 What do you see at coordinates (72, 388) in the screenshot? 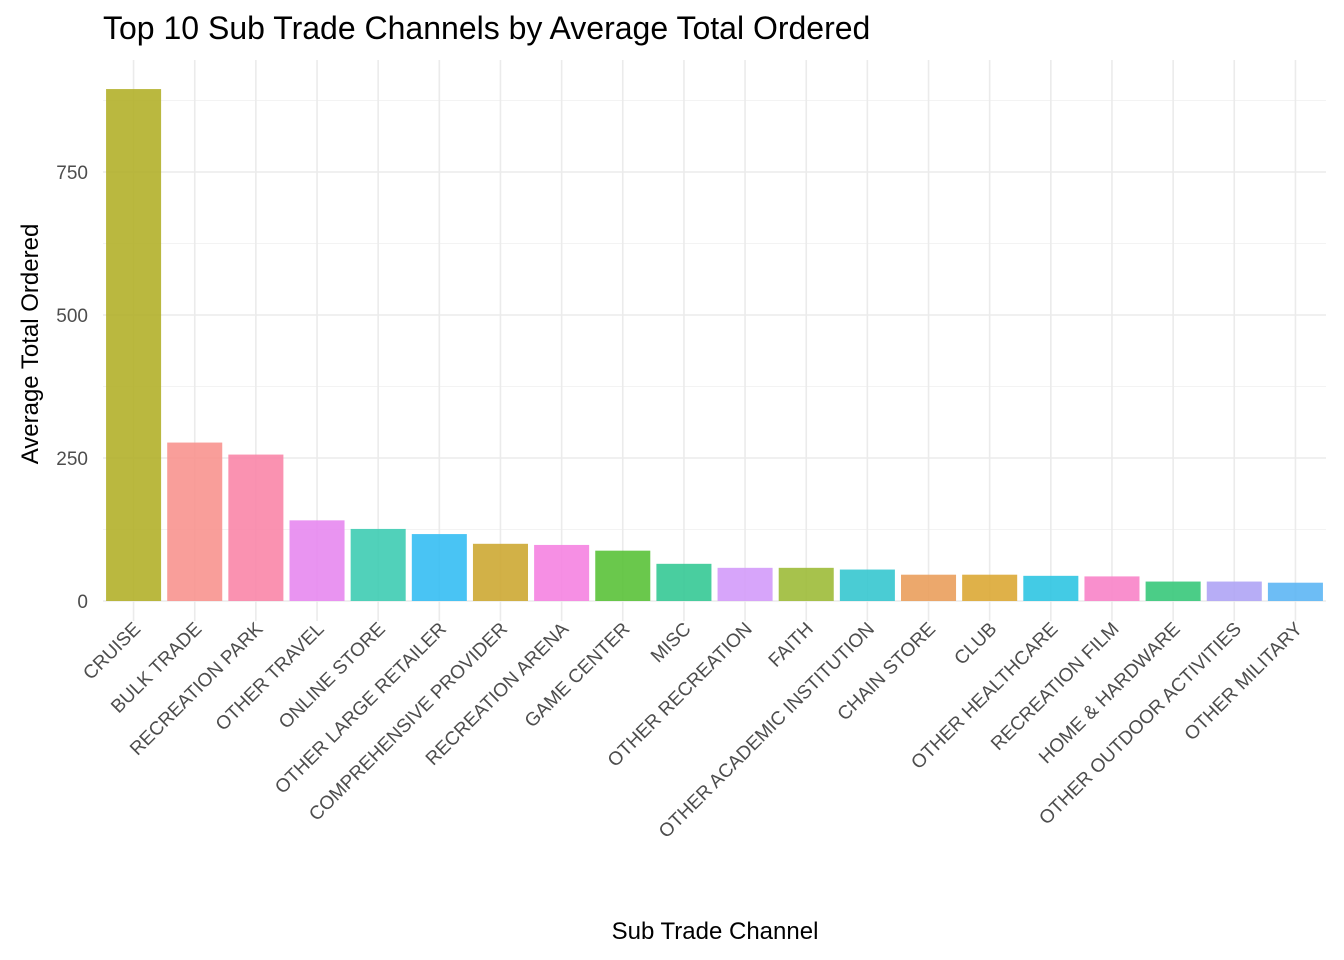
I see `y-tick-labels: 0 250 500 750` at bounding box center [72, 388].